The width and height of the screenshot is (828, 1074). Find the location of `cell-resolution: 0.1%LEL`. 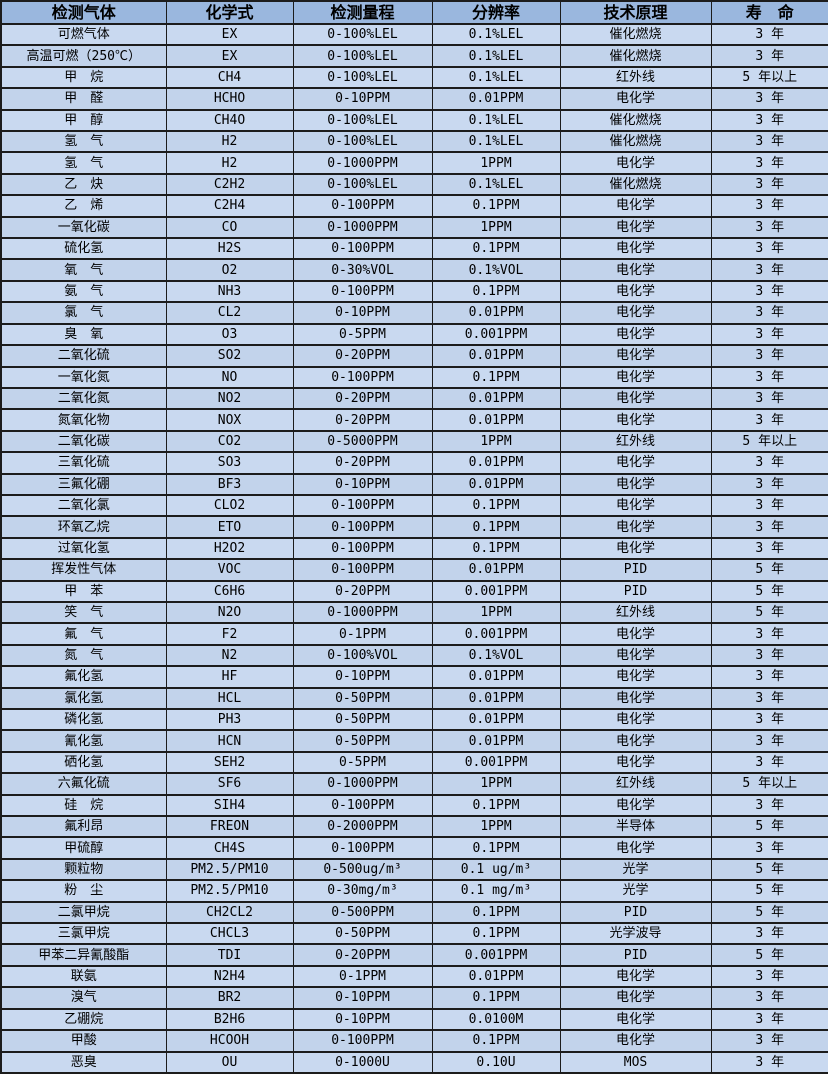

cell-resolution: 0.1%LEL is located at coordinates (496, 142).